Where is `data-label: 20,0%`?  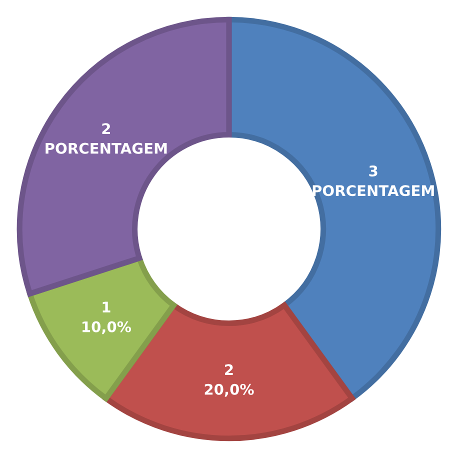
data-label: 20,0% is located at coordinates (229, 390).